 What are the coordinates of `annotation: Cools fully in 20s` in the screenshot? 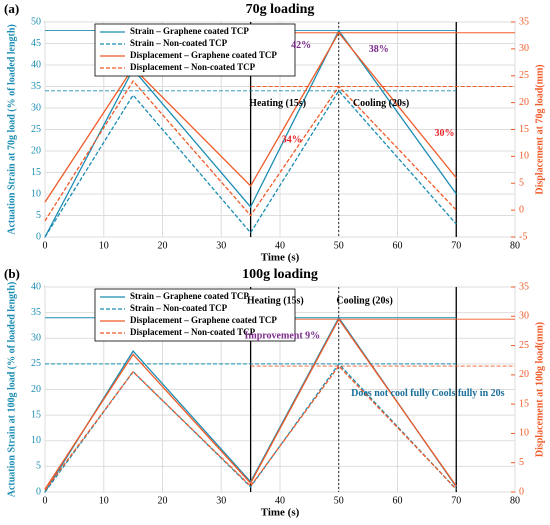 It's located at (467, 393).